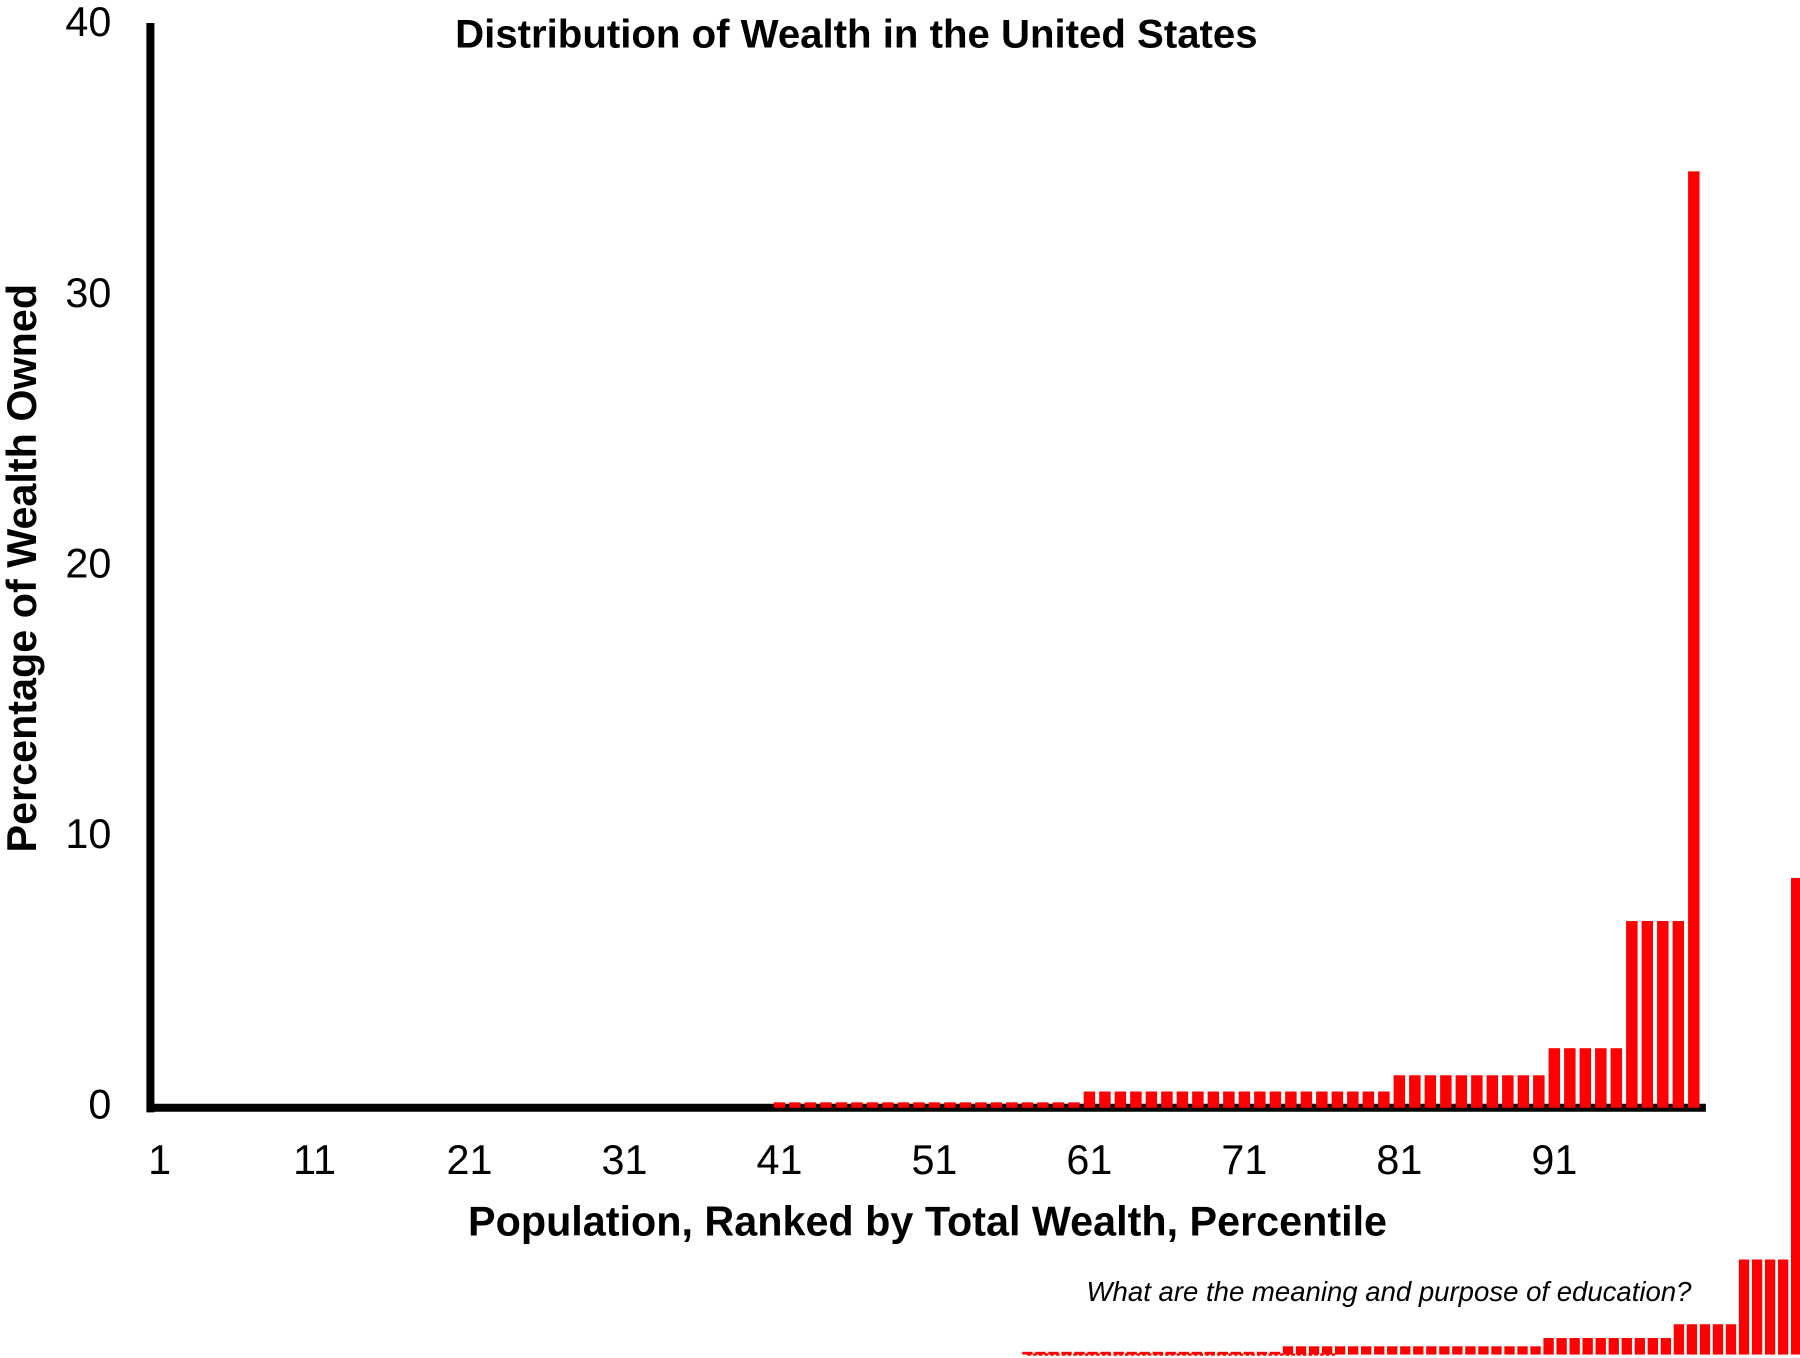 The height and width of the screenshot is (1358, 1800). I want to click on y-axis-title: Percentage of Wealth Owned, so click(22, 568).